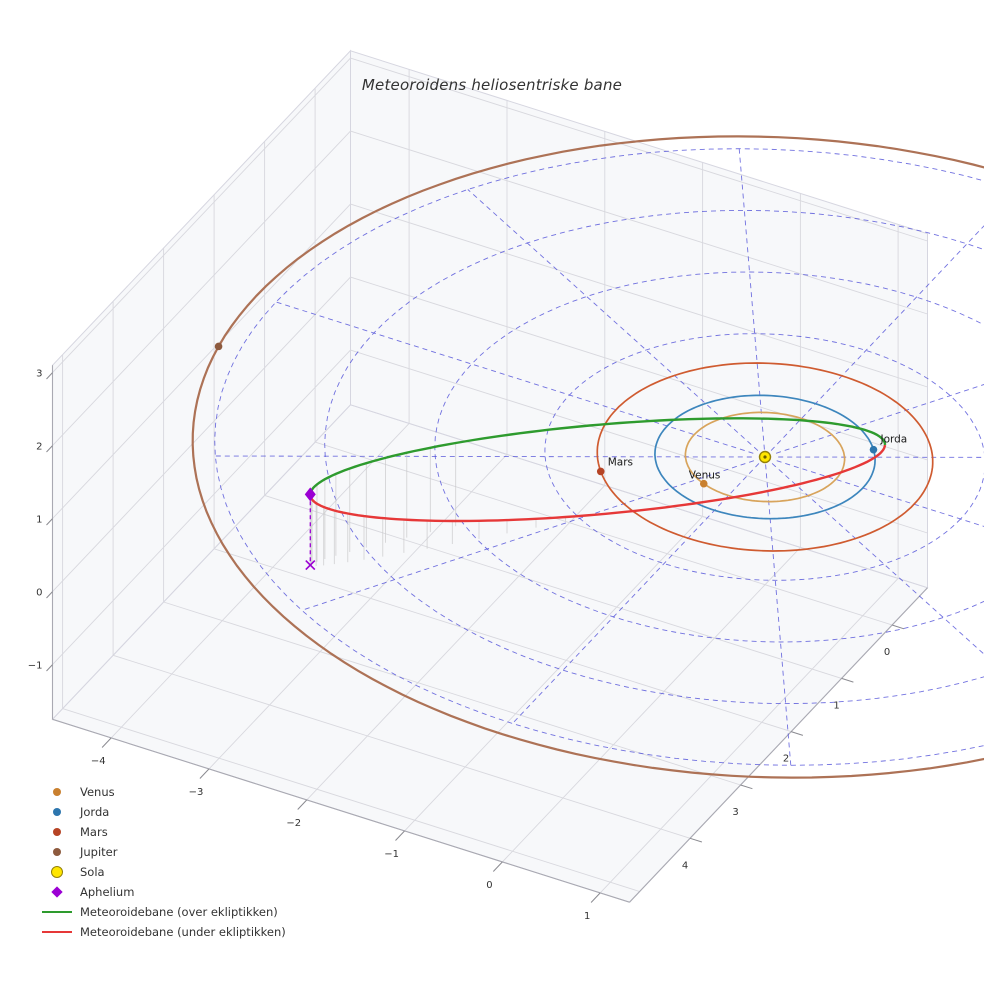  I want to click on mars-orbit, so click(765, 457).